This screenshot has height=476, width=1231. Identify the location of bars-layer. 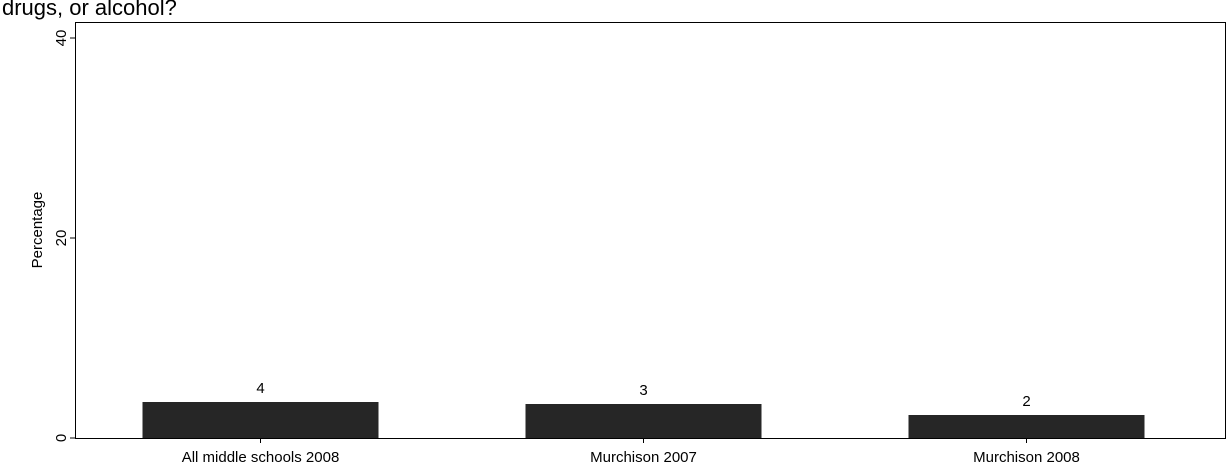
(643, 420).